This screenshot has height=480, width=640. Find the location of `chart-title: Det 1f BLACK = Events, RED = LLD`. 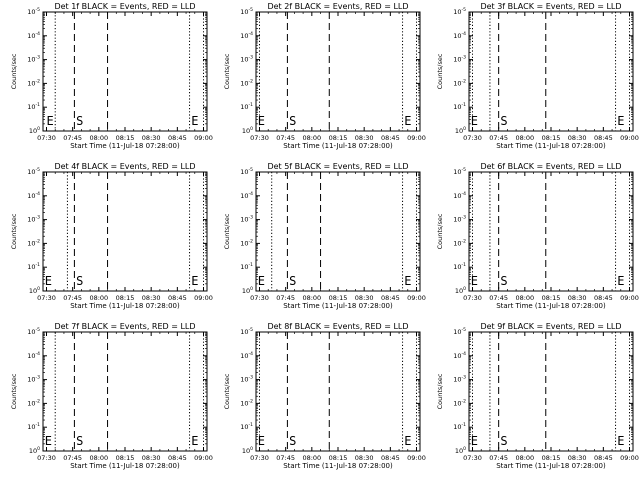

chart-title: Det 1f BLACK = Events, RED = LLD is located at coordinates (124, 6).